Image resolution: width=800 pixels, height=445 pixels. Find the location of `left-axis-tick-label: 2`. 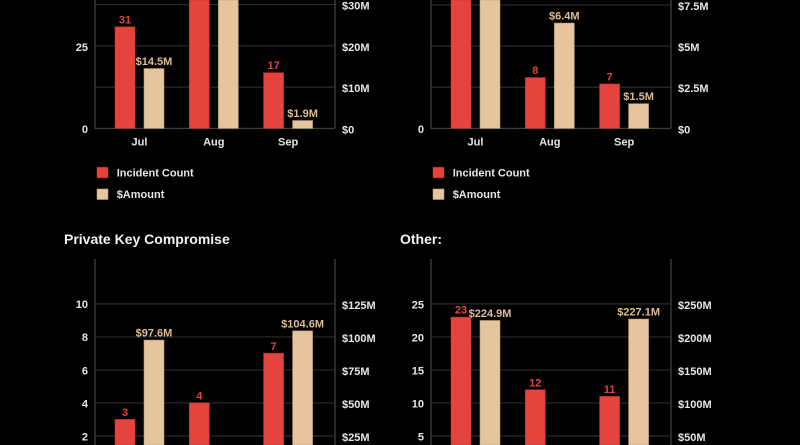

left-axis-tick-label: 2 is located at coordinates (85, 437).